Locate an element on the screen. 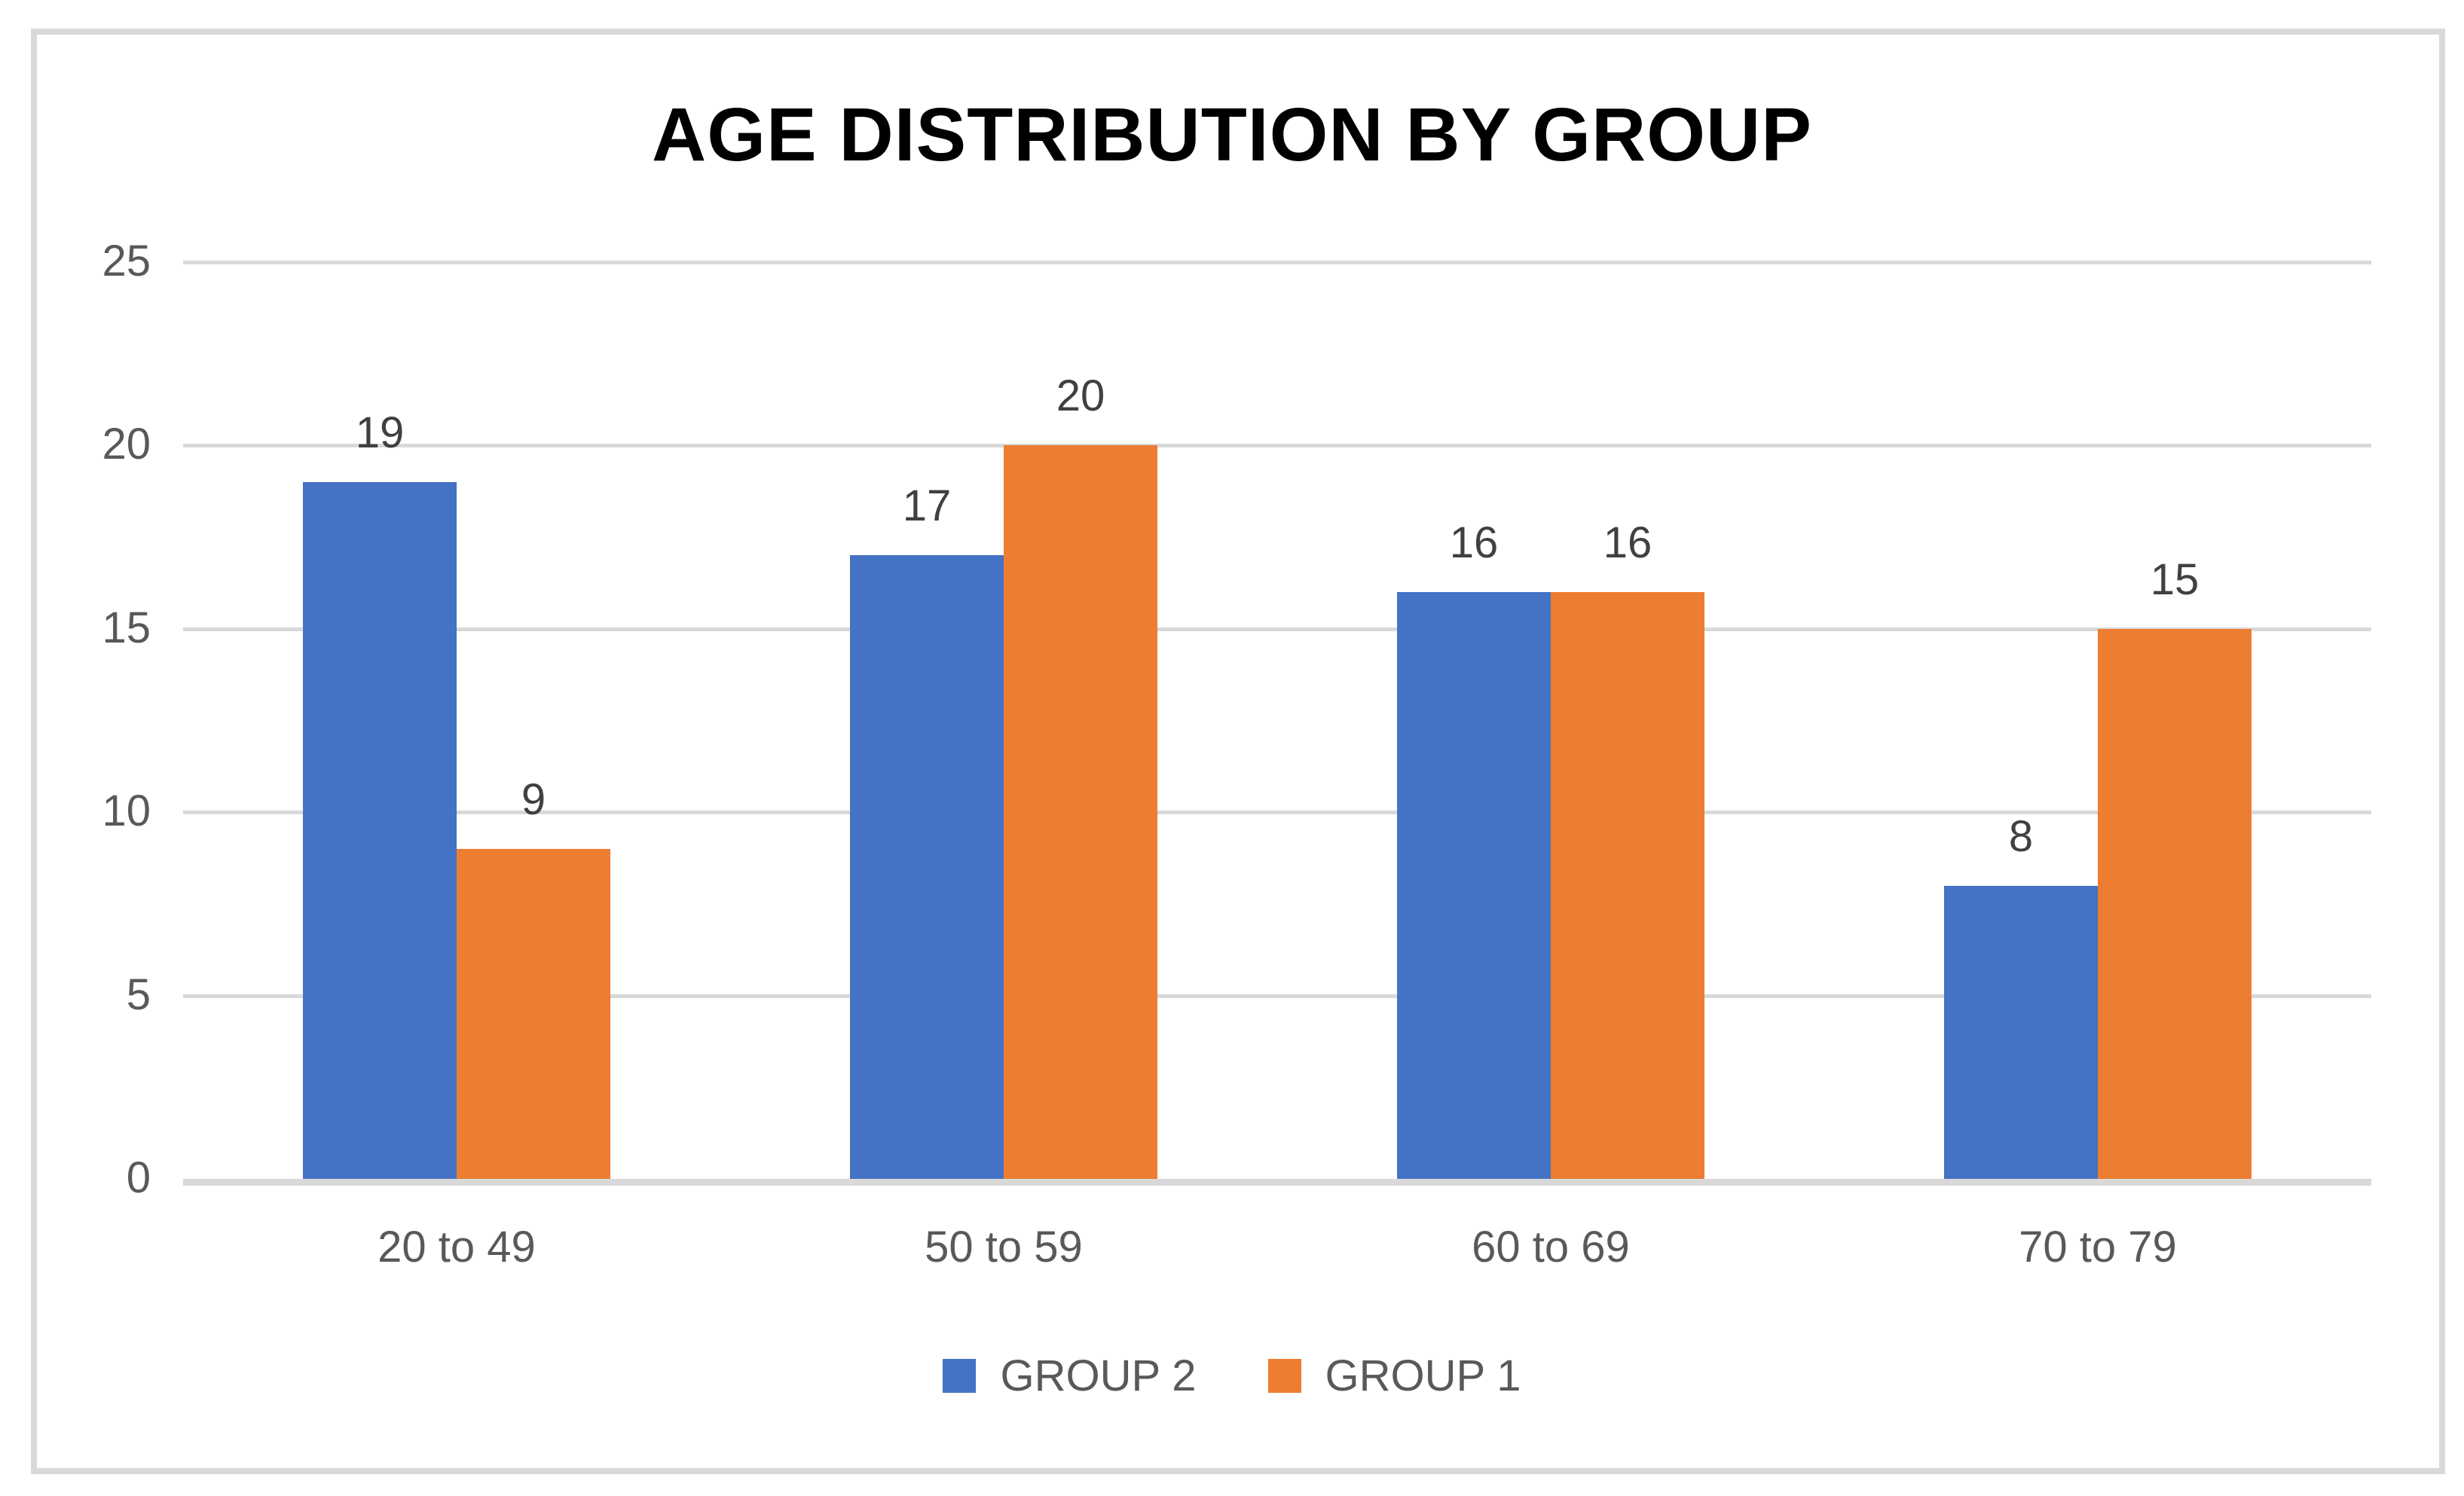  x-axis-label: 70 to 79 is located at coordinates (2098, 1247).